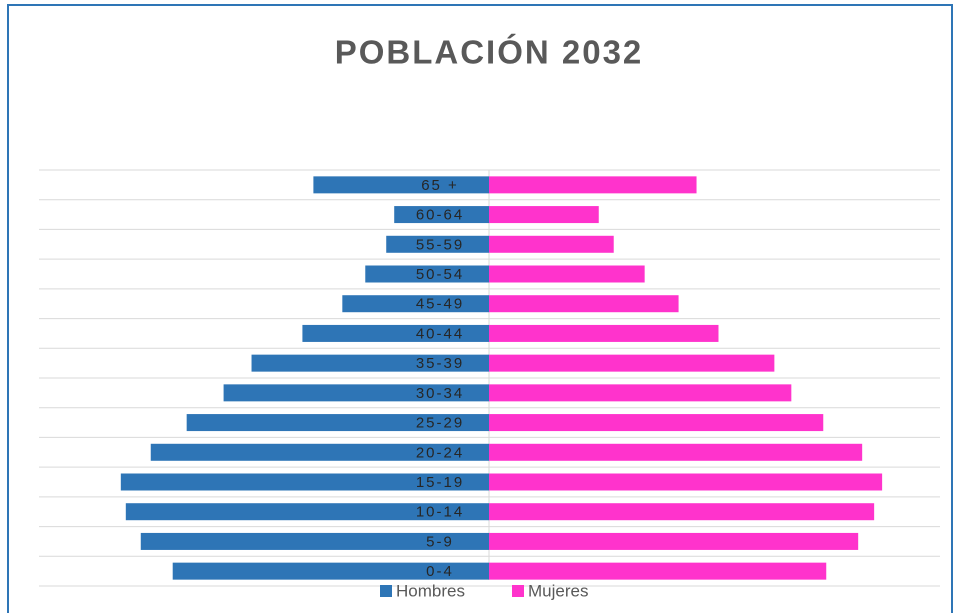  What do you see at coordinates (440, 452) in the screenshot?
I see `category-label: 20-24` at bounding box center [440, 452].